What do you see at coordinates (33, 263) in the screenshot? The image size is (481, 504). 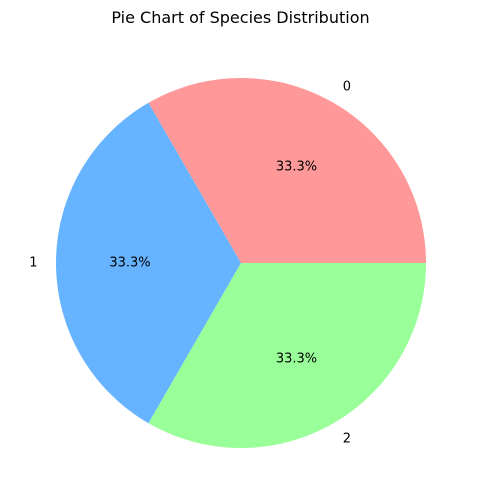 I see `slice-label-1: 1` at bounding box center [33, 263].